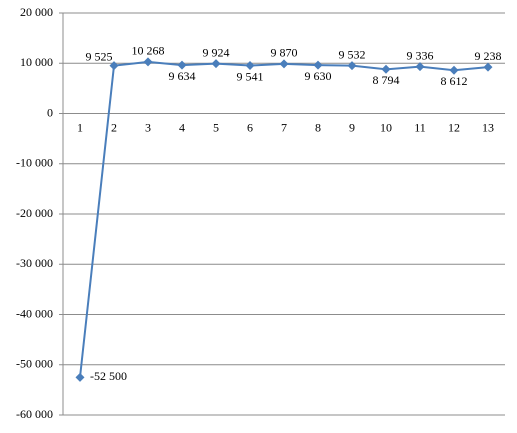 The image size is (517, 433). I want to click on y-tick-label: 10 000, so click(36, 62).